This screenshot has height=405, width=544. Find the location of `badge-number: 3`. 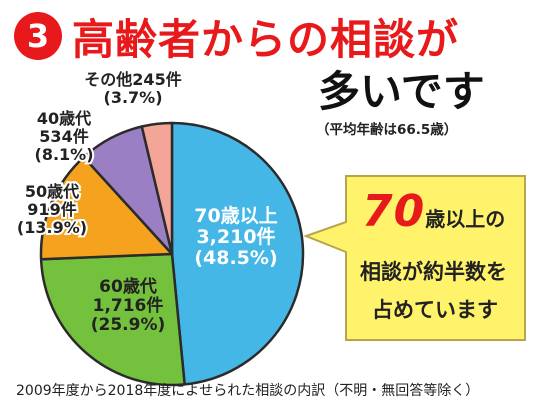

badge-number: 3 is located at coordinates (38, 36).